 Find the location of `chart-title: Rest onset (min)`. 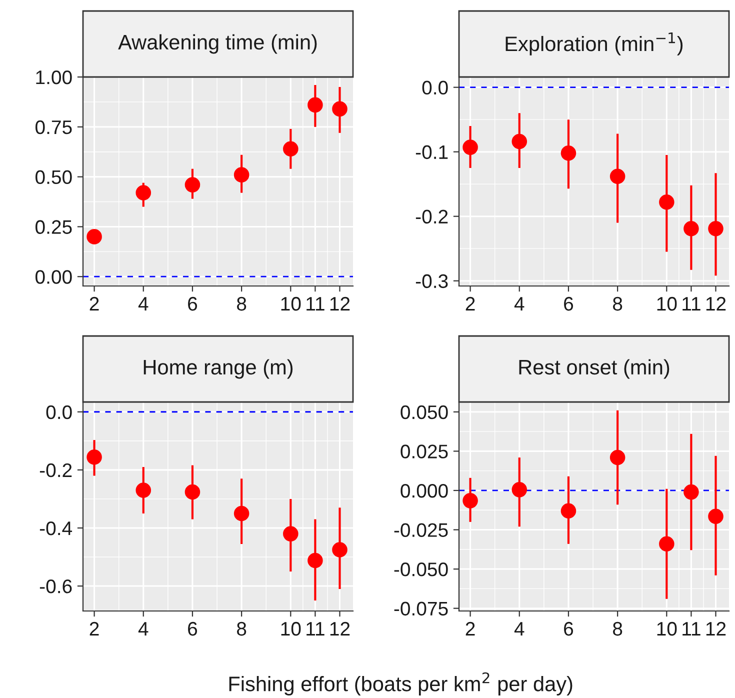

chart-title: Rest onset (min) is located at coordinates (594, 369).